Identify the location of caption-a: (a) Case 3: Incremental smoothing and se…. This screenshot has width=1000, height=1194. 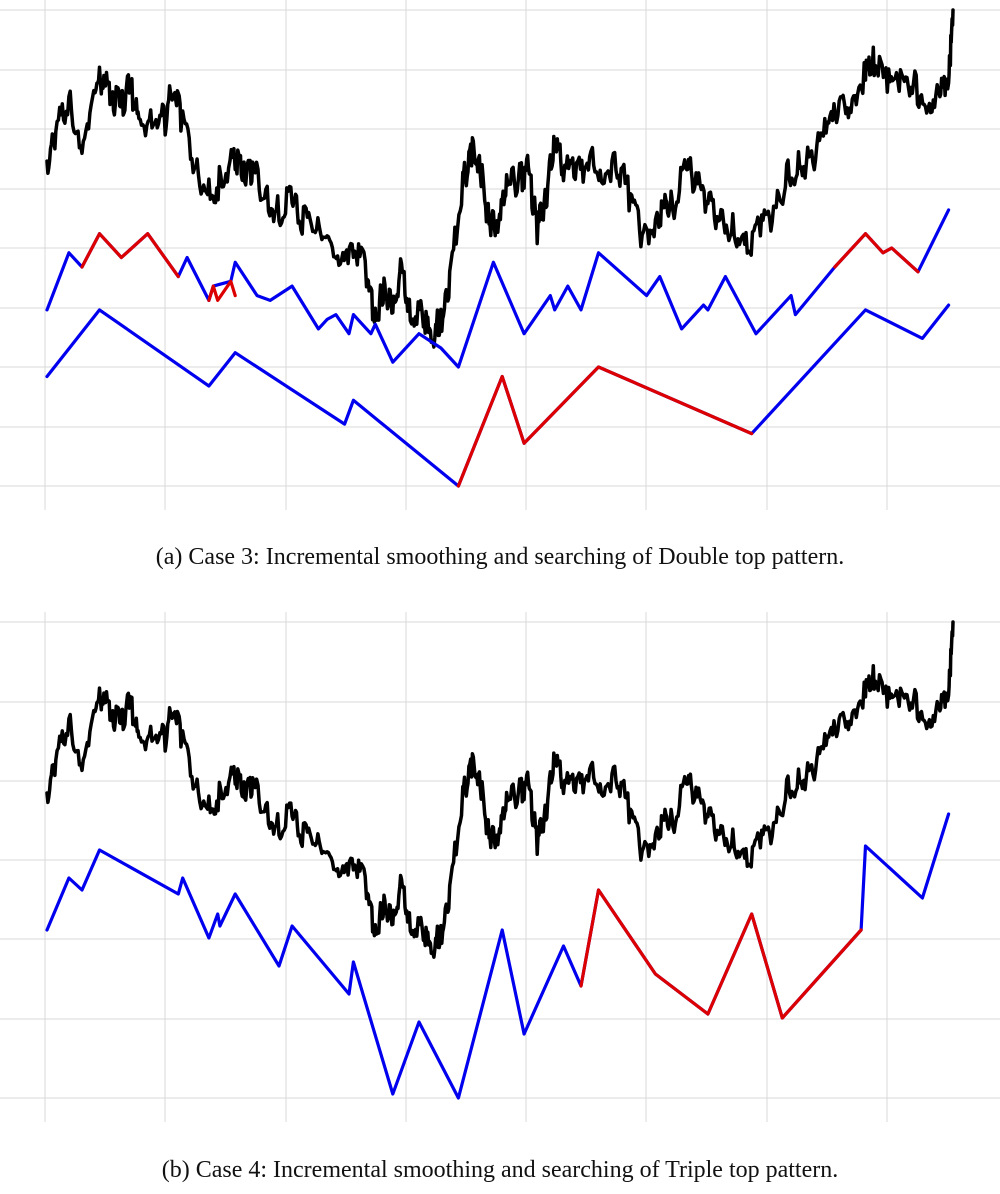
(500, 557).